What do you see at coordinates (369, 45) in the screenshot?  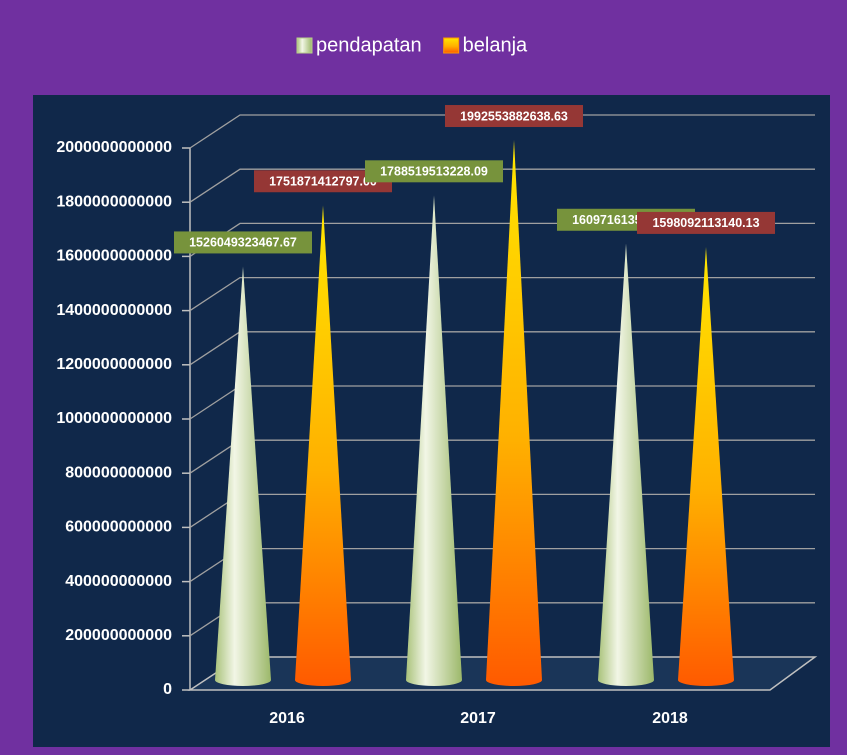 I see `legend-label: pendapatan` at bounding box center [369, 45].